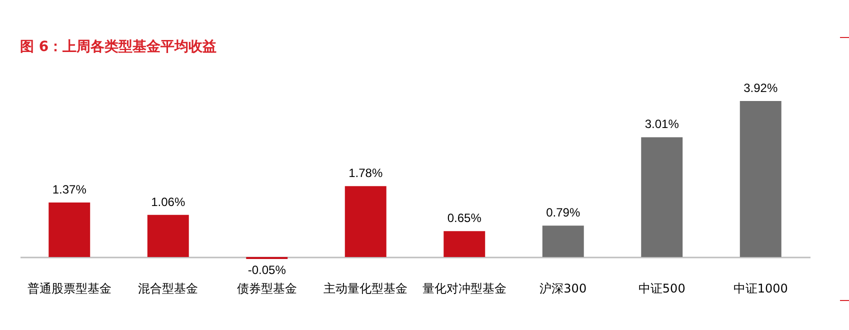  Describe the element at coordinates (563, 213) in the screenshot. I see `data-label: 0.79%` at that location.